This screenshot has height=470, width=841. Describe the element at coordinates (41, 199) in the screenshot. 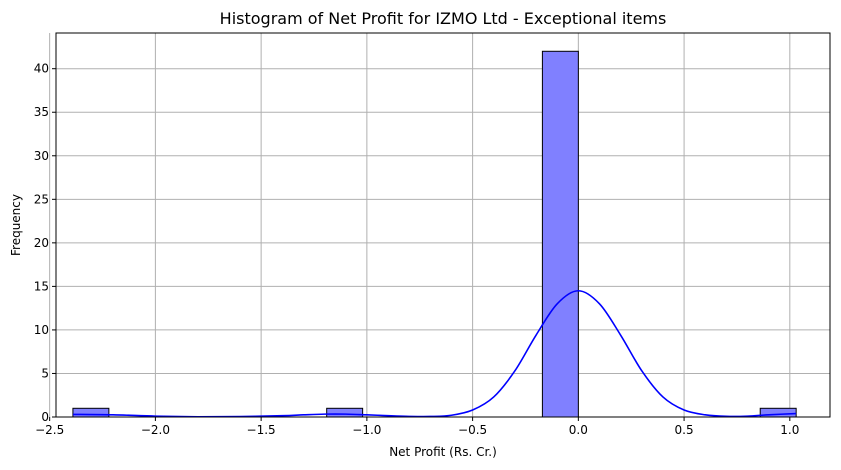

I see `y-tick-label: 25` at that location.